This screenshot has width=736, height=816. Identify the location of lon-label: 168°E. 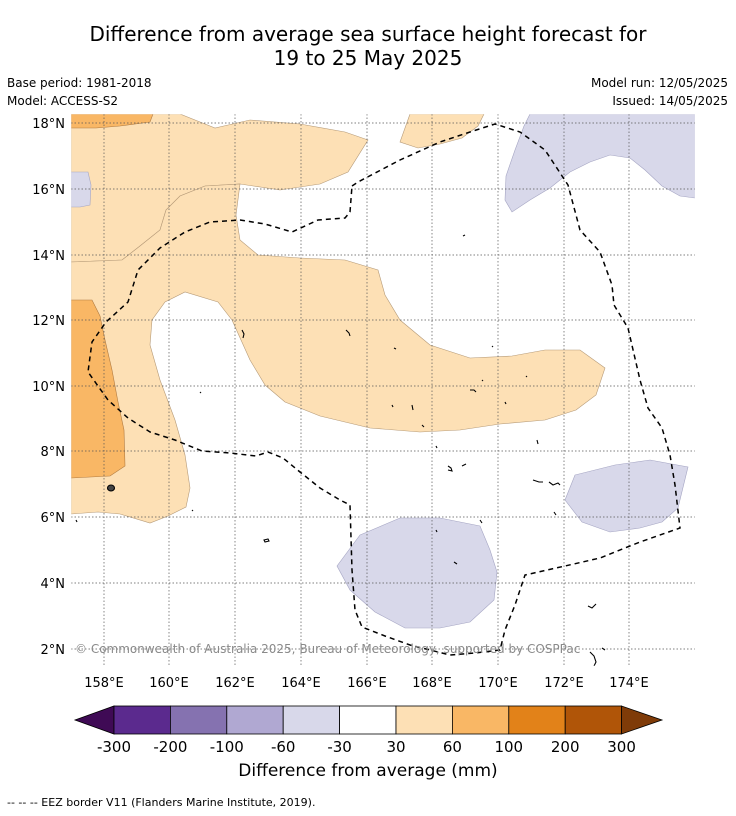
(432, 683).